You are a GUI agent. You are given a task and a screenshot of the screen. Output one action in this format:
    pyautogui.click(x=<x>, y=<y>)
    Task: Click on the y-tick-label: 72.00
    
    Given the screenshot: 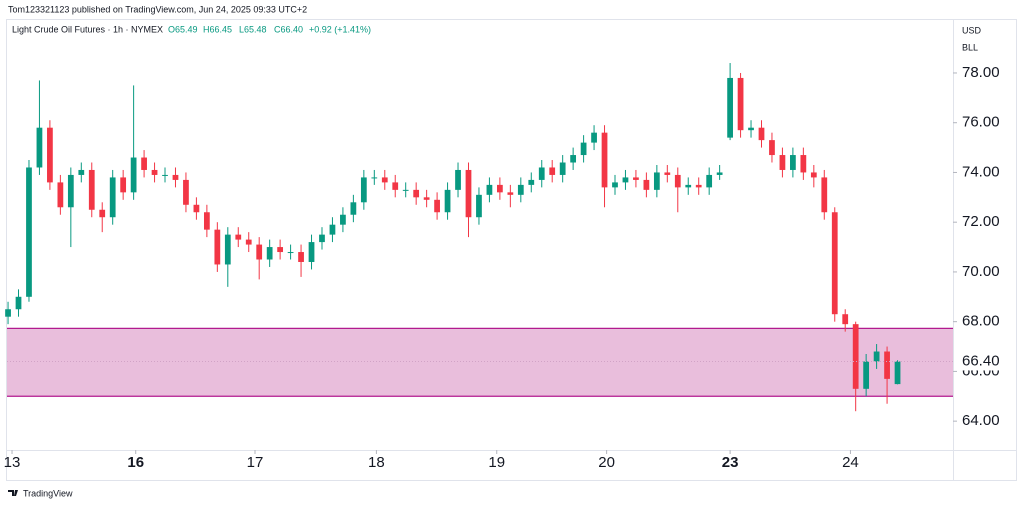 What is the action you would take?
    pyautogui.click(x=981, y=221)
    